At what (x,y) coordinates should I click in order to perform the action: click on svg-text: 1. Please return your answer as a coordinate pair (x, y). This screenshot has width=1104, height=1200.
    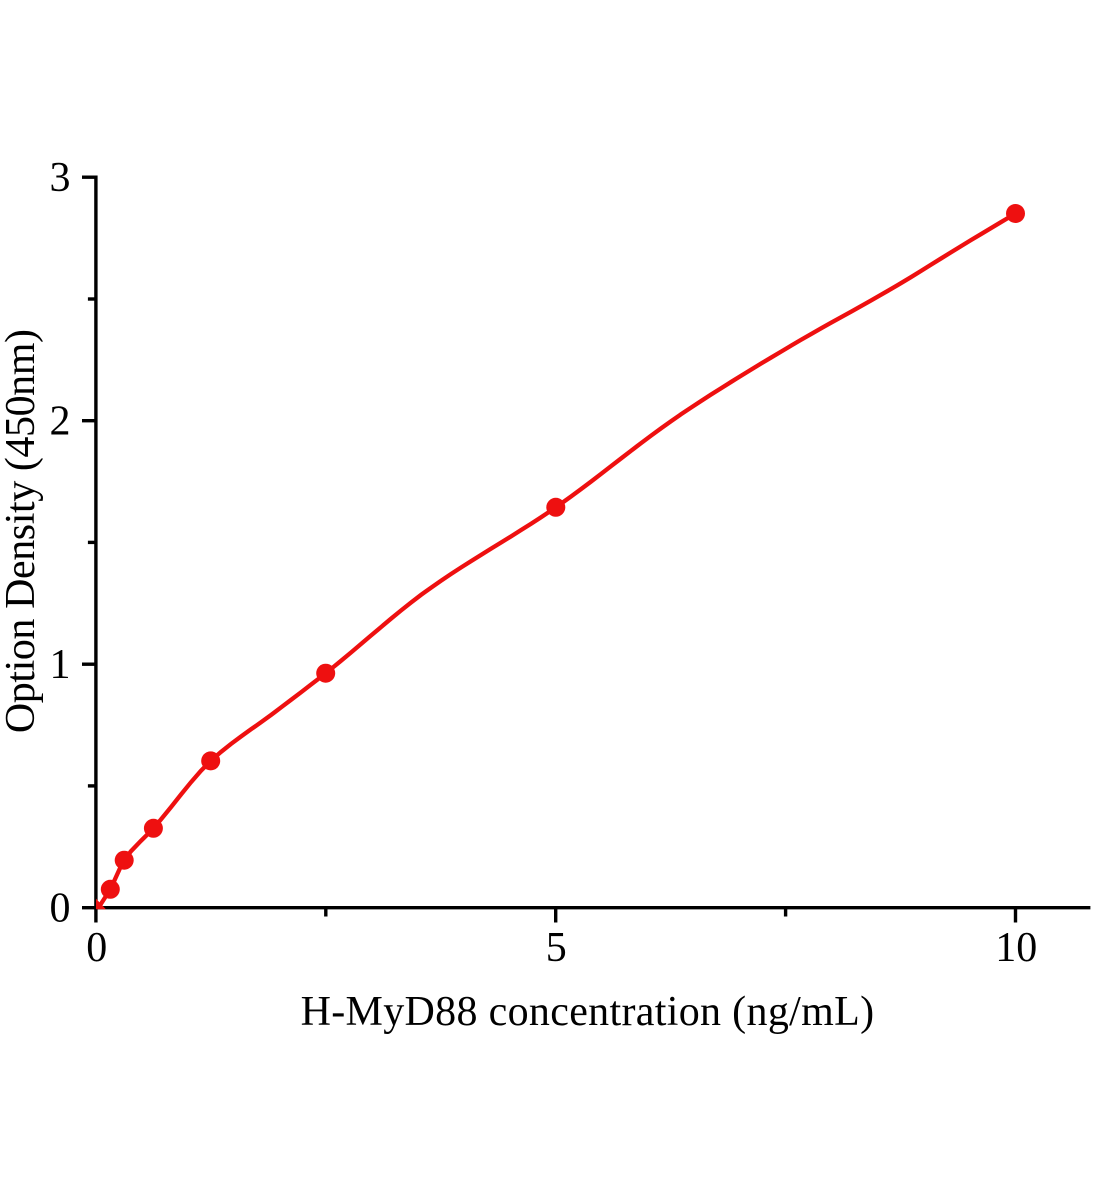
    Looking at the image, I should click on (60, 665).